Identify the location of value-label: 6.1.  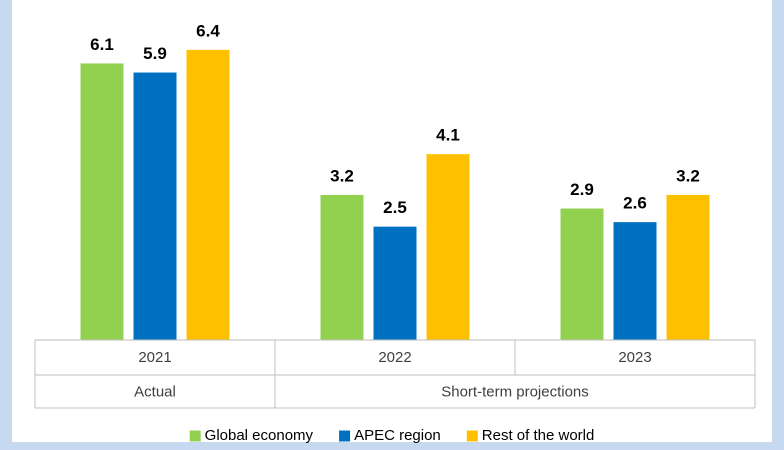
(102, 44).